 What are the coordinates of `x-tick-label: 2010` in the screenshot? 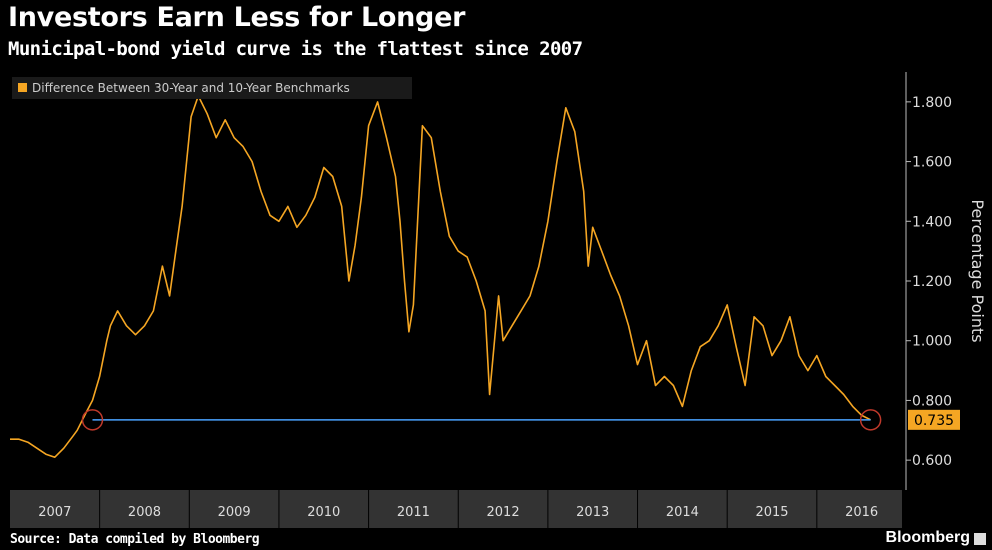 It's located at (323, 512).